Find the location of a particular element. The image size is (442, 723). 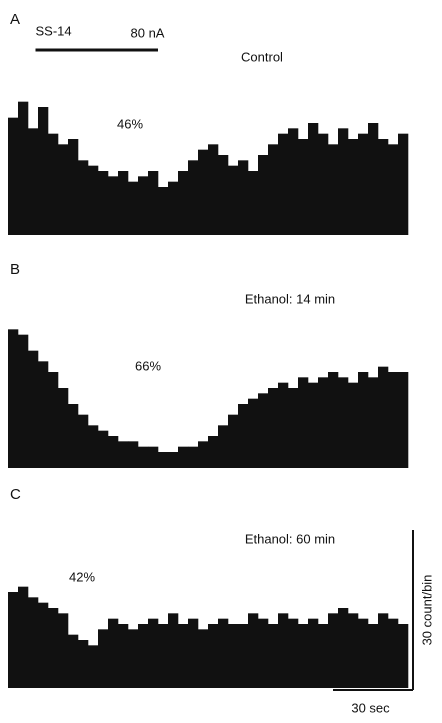

x-scale-label: 30 sec is located at coordinates (370, 707).